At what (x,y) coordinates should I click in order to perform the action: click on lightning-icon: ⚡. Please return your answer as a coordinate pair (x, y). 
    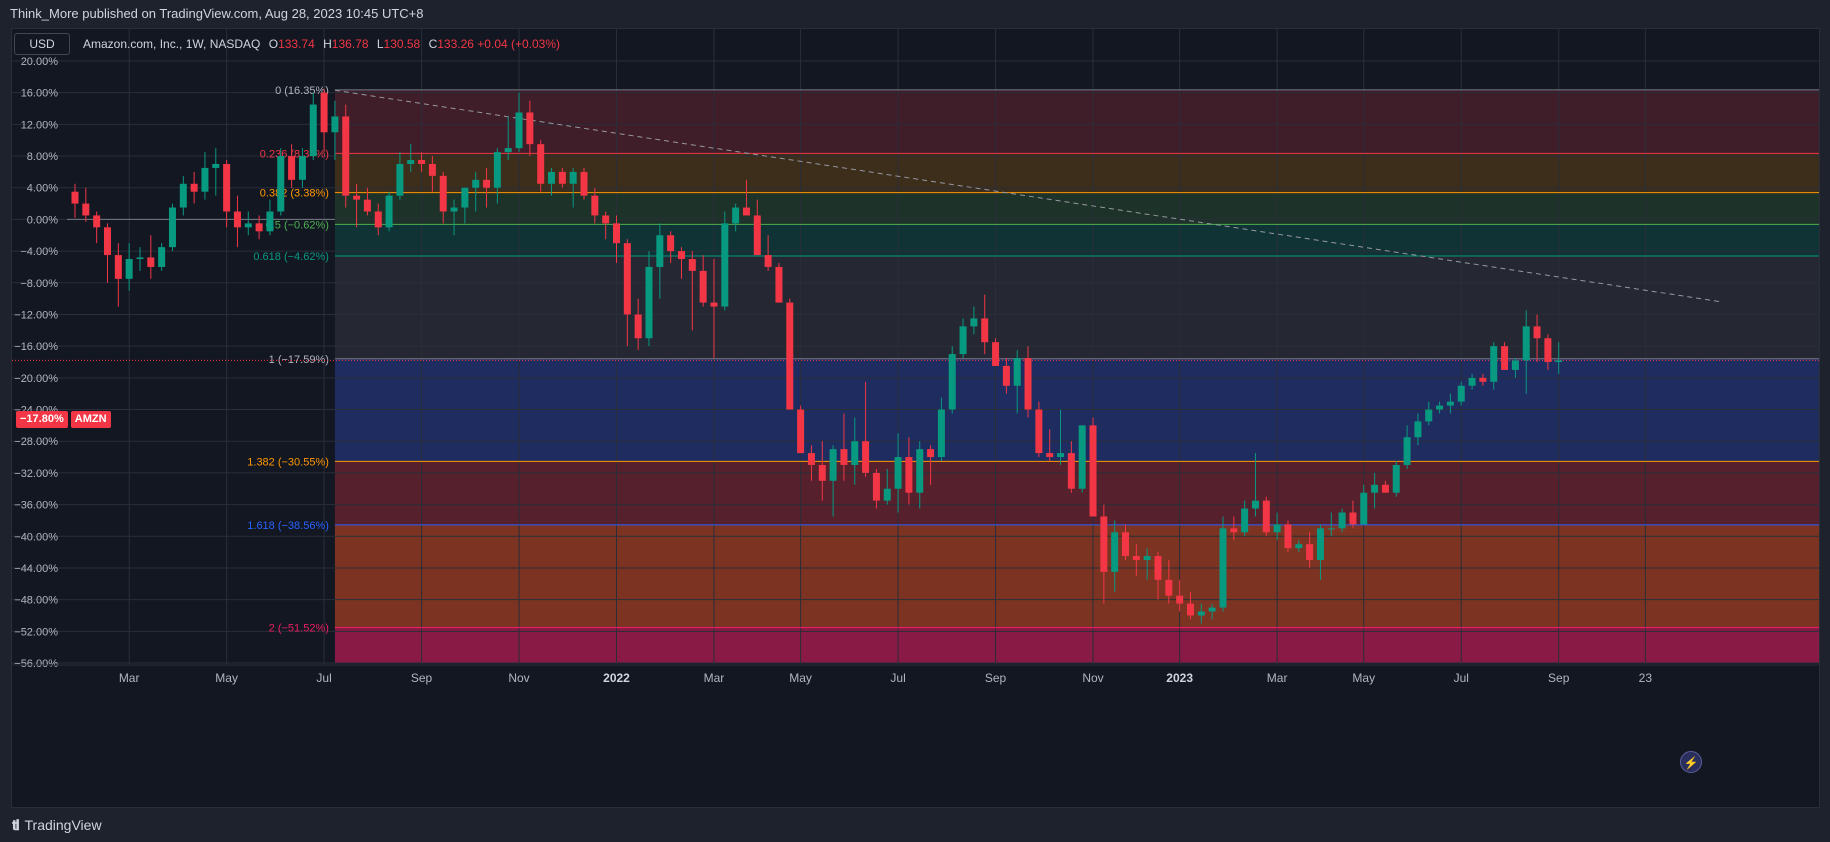
    Looking at the image, I should click on (1691, 762).